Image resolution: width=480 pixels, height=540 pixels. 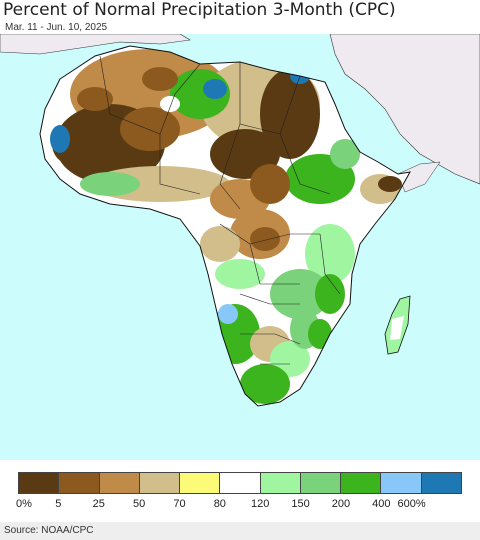 What do you see at coordinates (179, 504) in the screenshot?
I see `legend-label: 70` at bounding box center [179, 504].